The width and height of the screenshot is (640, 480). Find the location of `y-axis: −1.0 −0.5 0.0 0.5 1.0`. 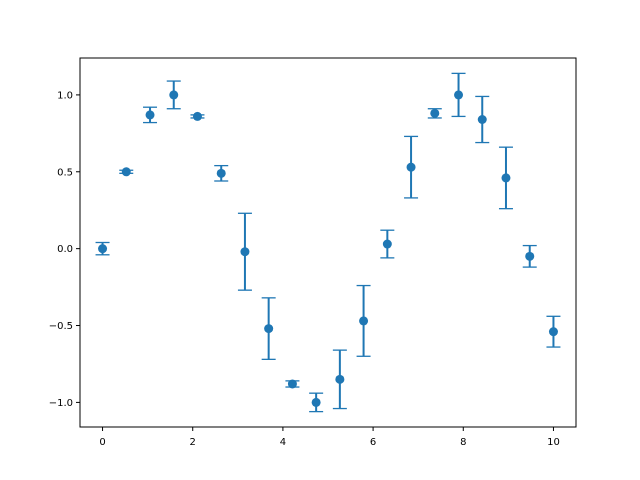

y-axis: −1.0 −0.5 0.0 0.5 1.0 is located at coordinates (64, 249).